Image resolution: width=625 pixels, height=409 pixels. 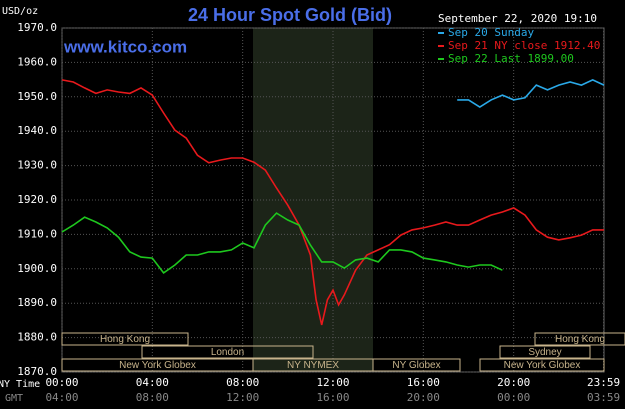 I want to click on x-tick-label: 00:00, so click(x=61, y=382).